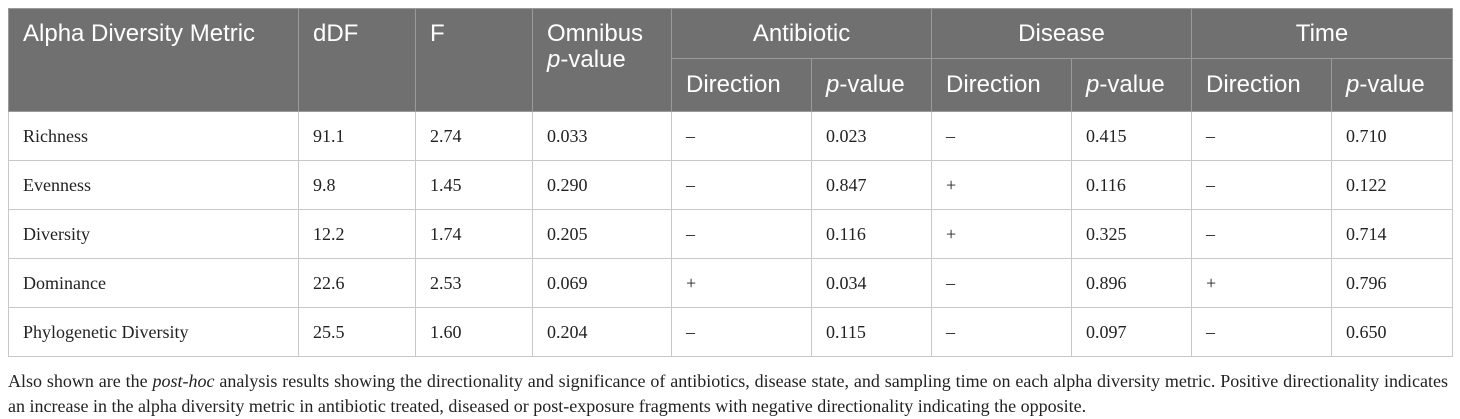 This screenshot has width=1460, height=419. Describe the element at coordinates (1392, 332) in the screenshot. I see `cell-time-pvalue: 0.650` at that location.